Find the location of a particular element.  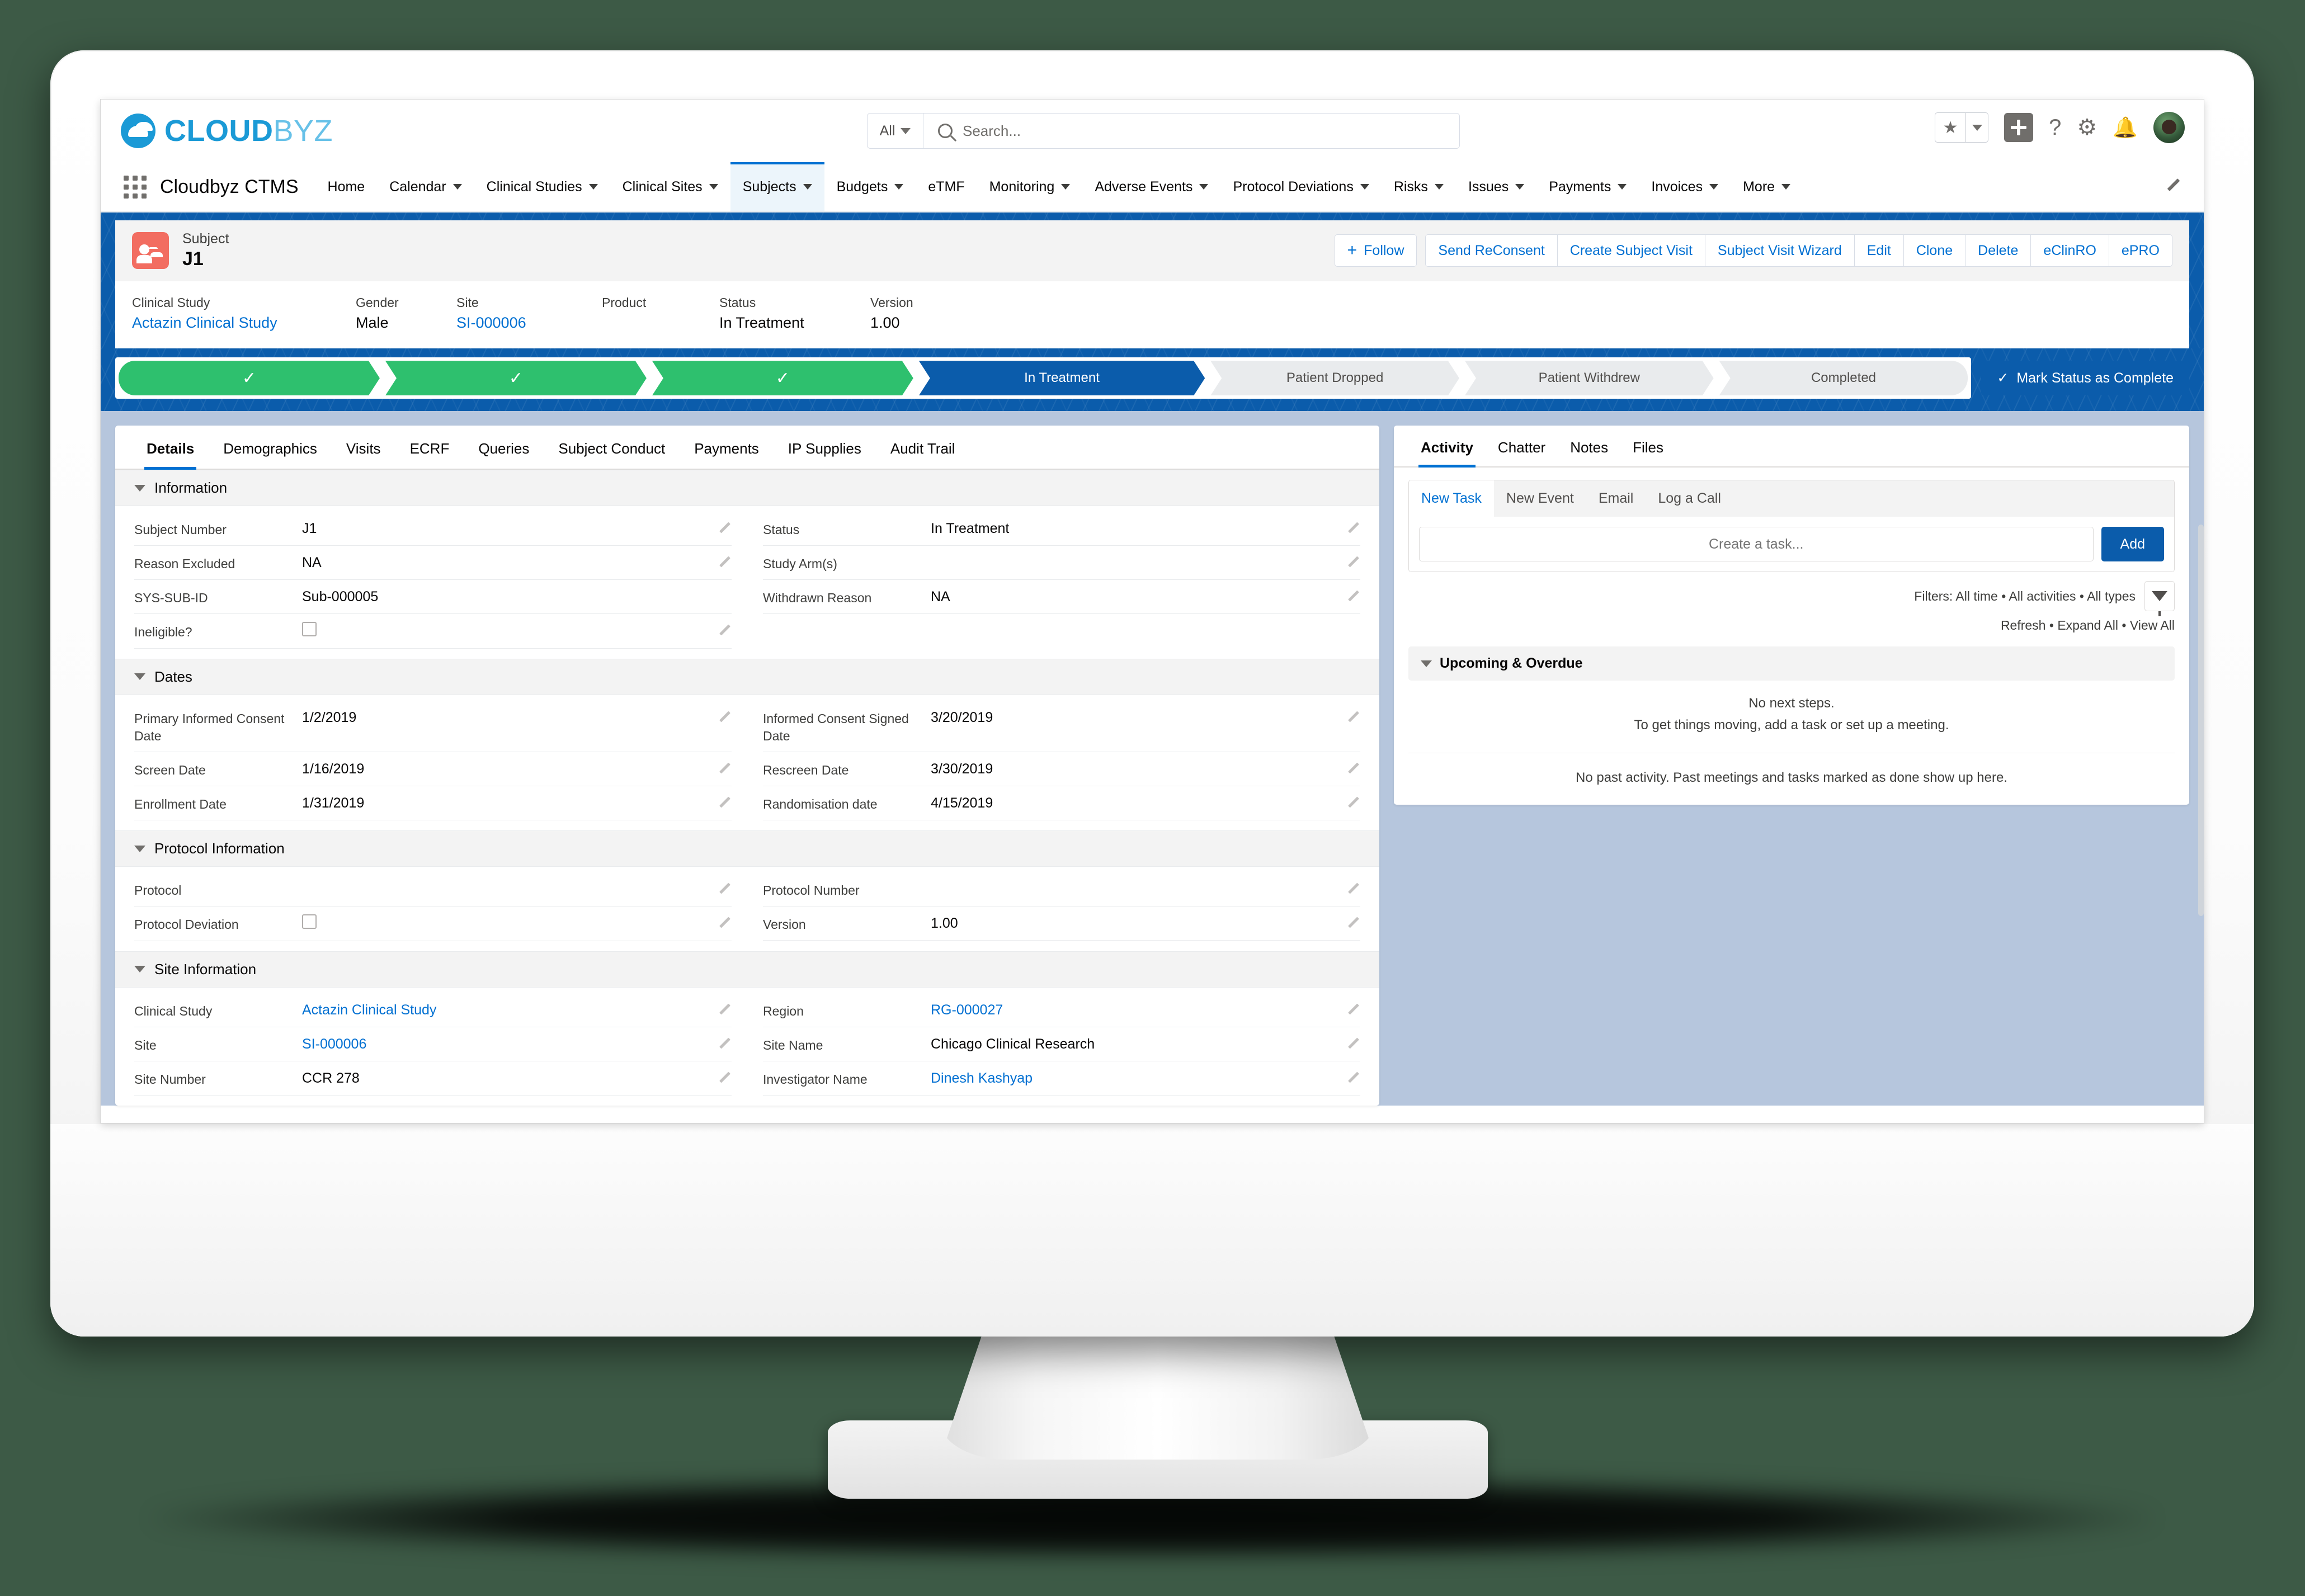

path-step-completed: Completed is located at coordinates (1843, 378).